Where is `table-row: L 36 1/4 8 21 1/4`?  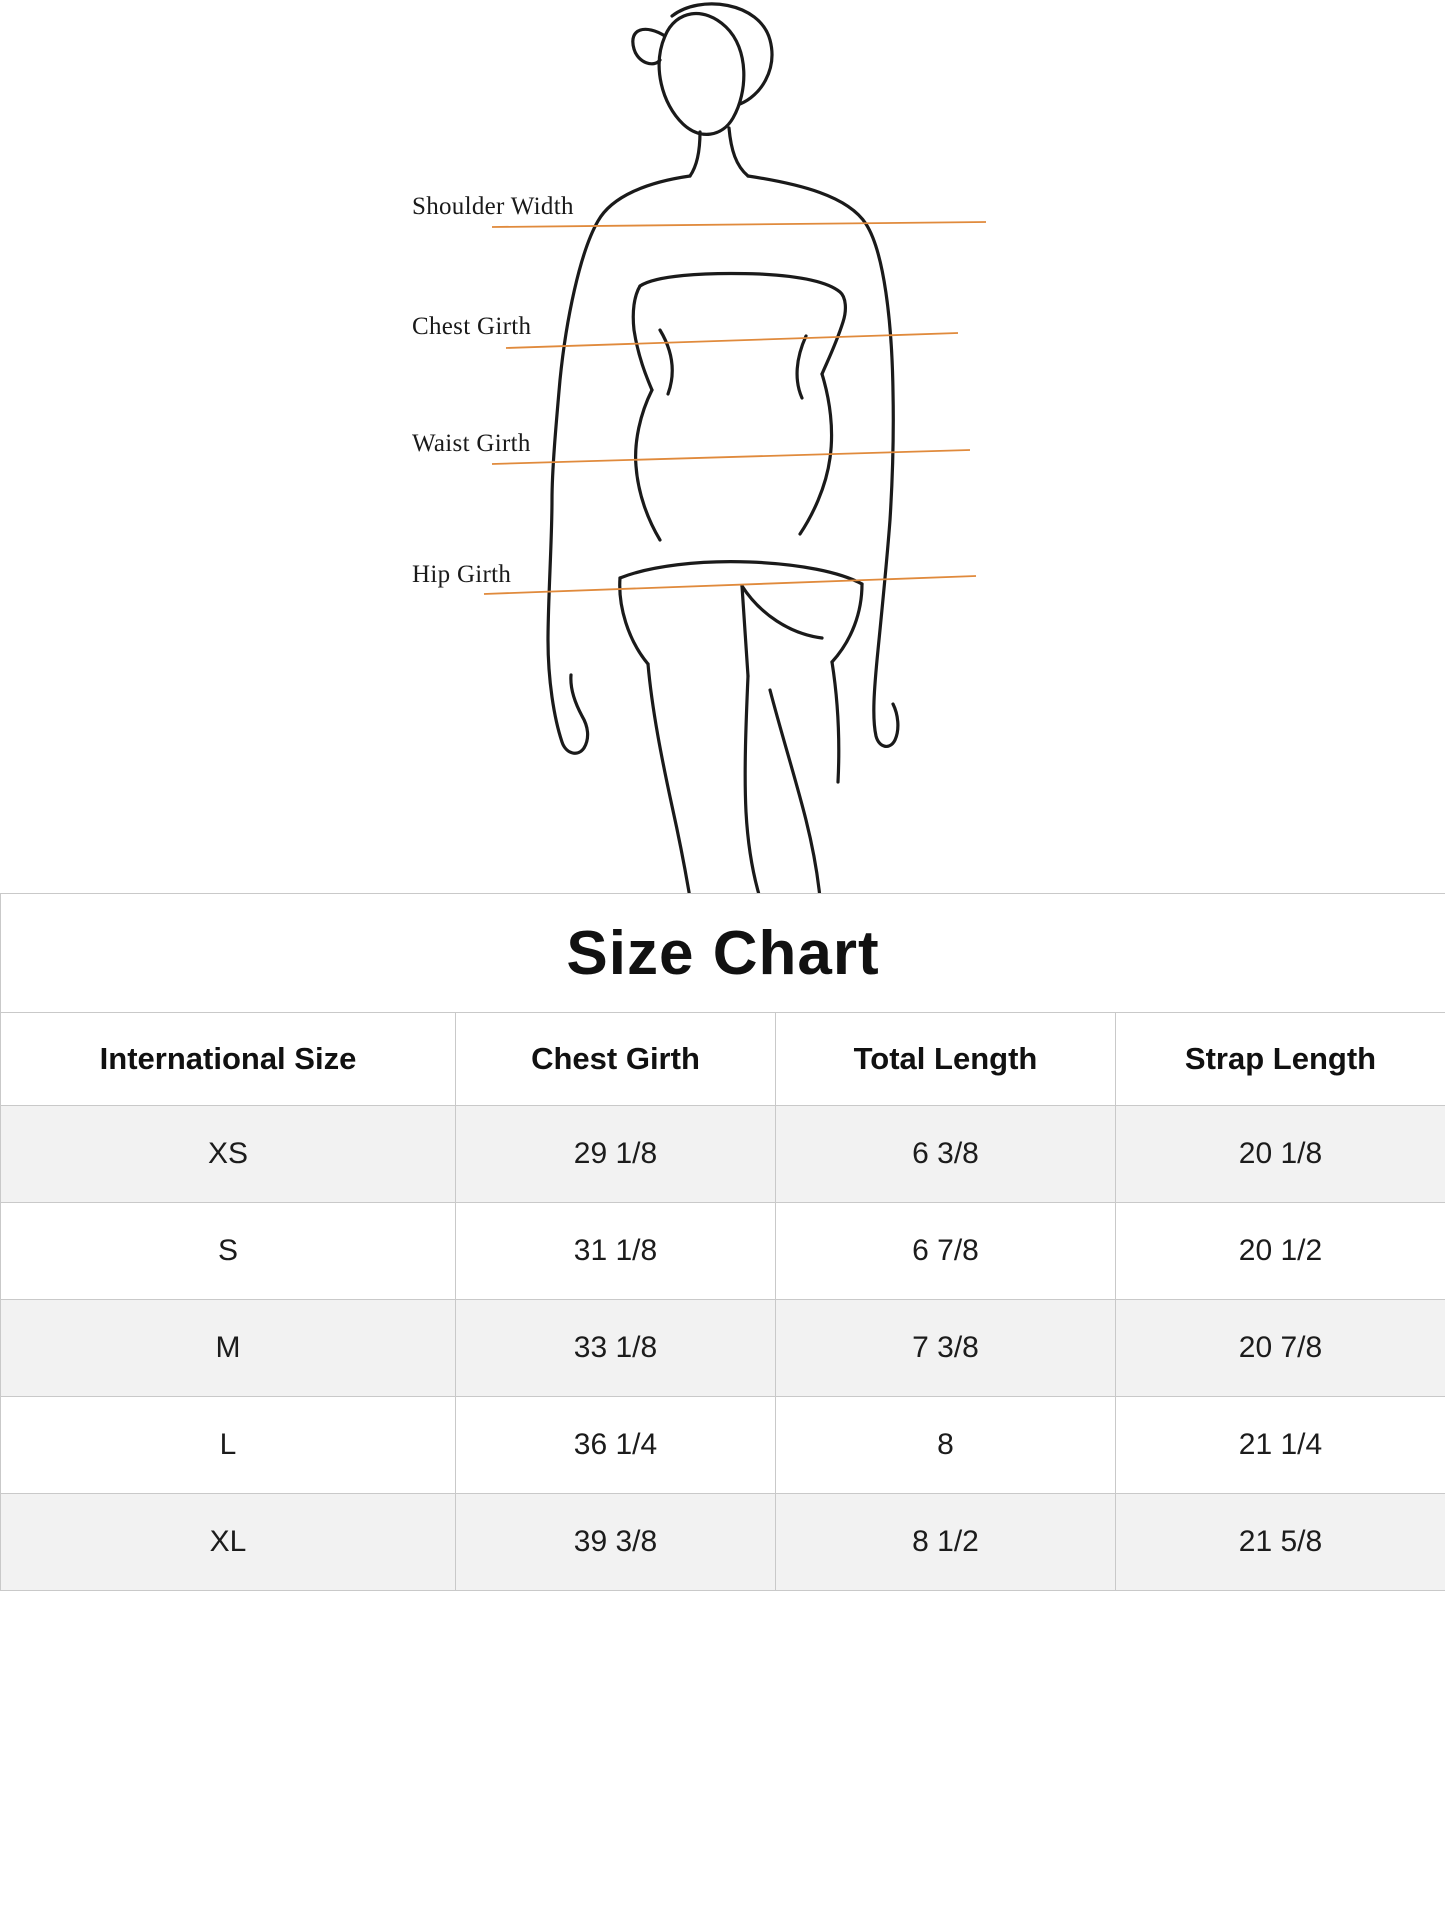 table-row: L 36 1/4 8 21 1/4 is located at coordinates (722, 1445).